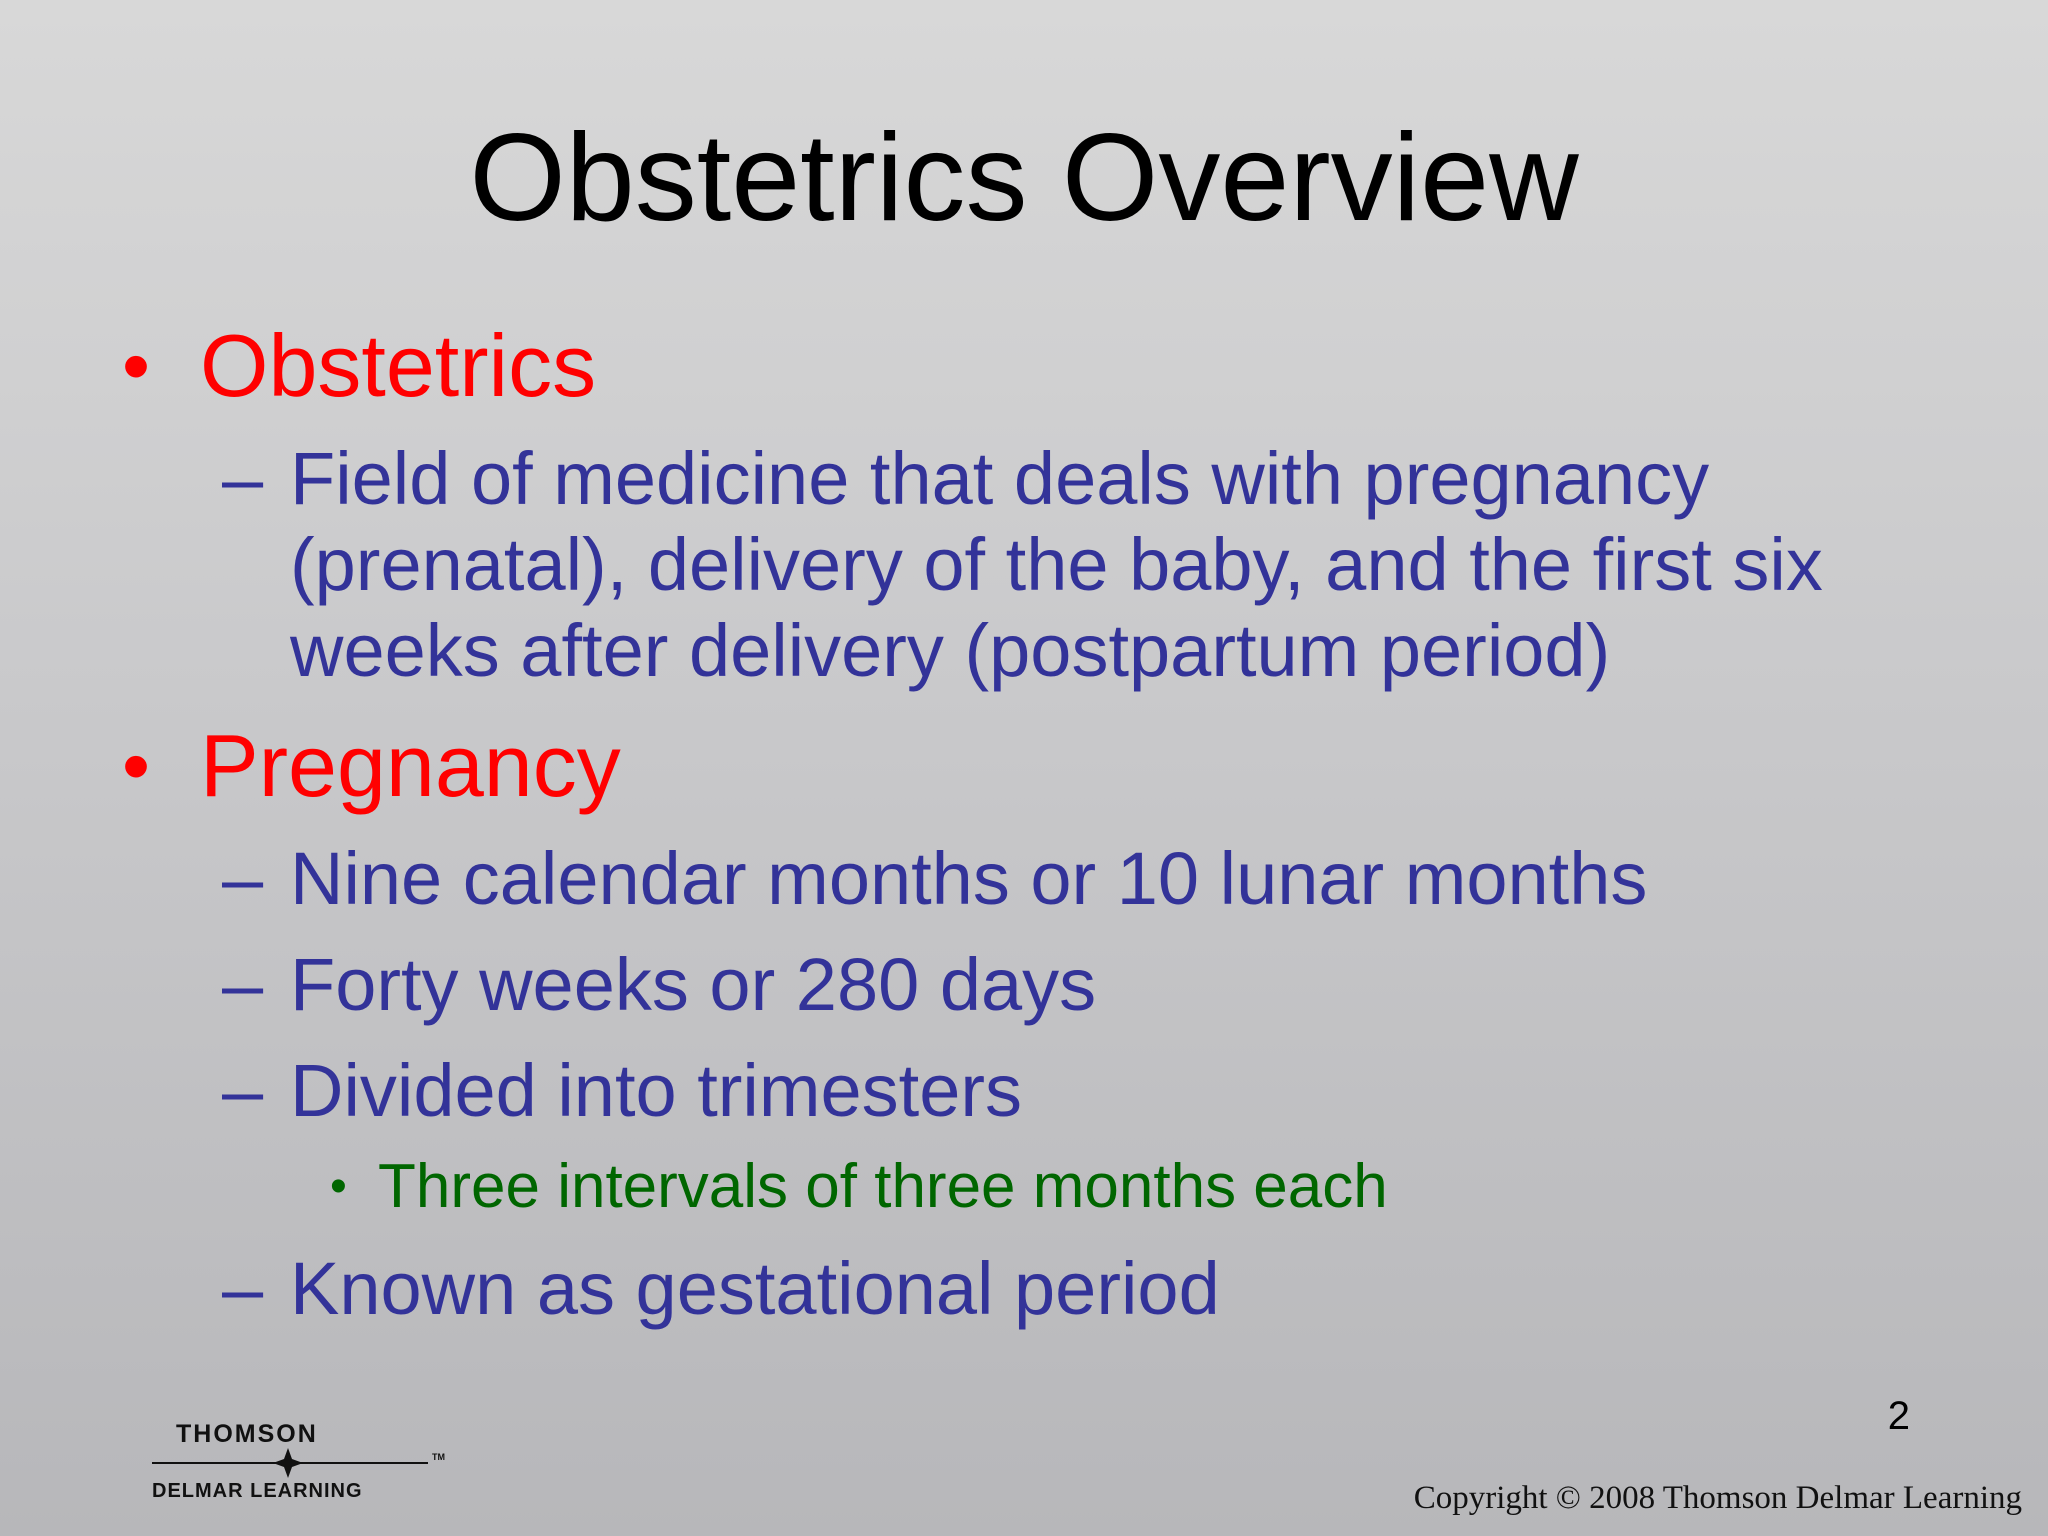  I want to click on sub-sub-item-text: Three intervals of three months each, so click(883, 1186).